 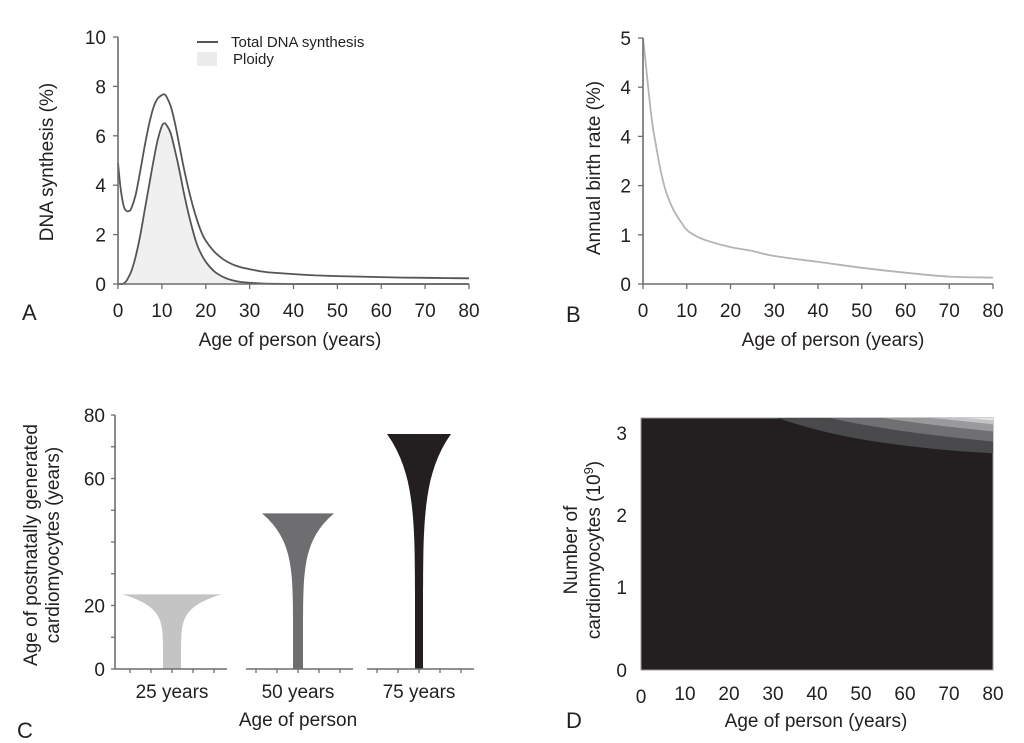 I want to click on panel-b-letter: B, so click(x=573, y=314).